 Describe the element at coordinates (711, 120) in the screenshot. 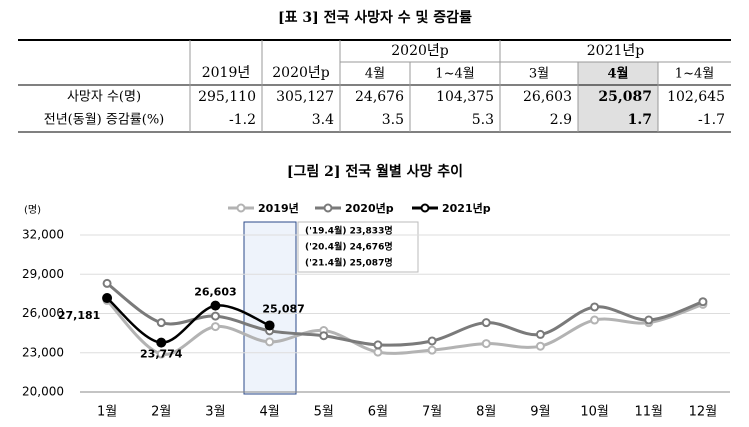

I see `cell: -1.7` at that location.